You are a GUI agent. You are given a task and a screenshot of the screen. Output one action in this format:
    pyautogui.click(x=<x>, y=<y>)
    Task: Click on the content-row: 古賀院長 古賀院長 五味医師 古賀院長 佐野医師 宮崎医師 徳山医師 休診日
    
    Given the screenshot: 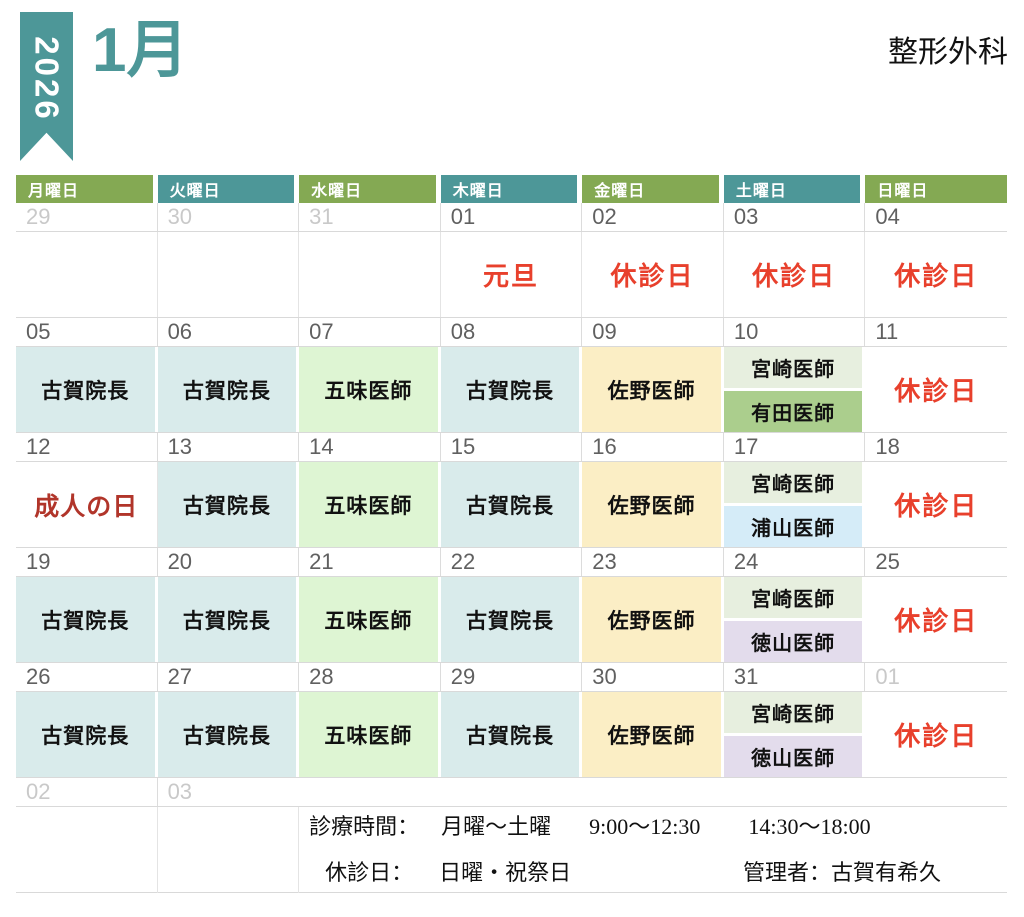 What is the action you would take?
    pyautogui.click(x=511, y=620)
    